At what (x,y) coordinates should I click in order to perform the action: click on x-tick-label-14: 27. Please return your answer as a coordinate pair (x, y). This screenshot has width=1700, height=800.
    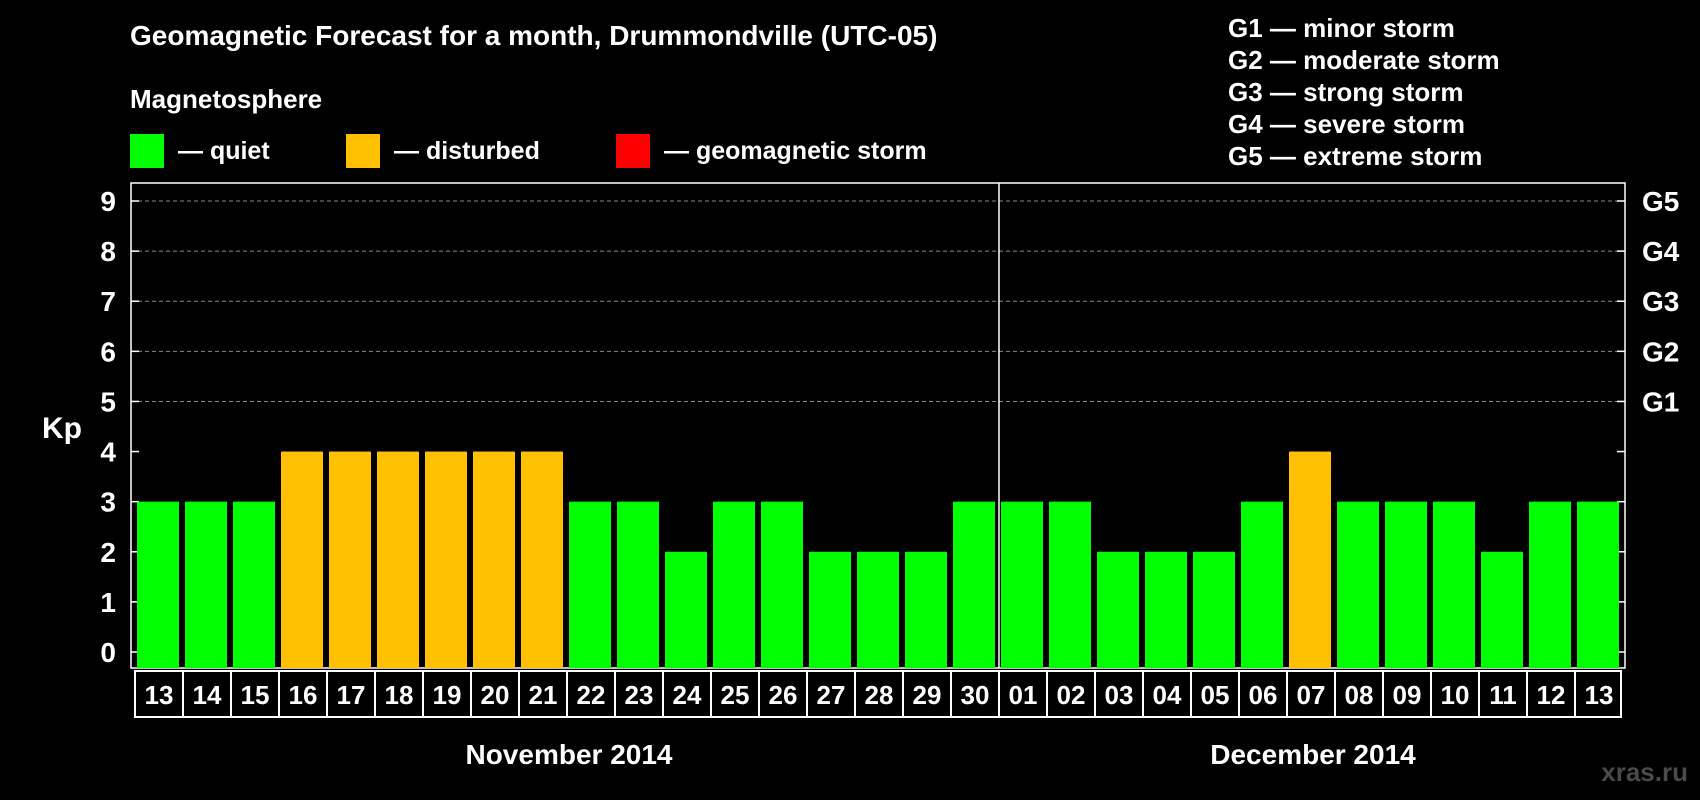
    Looking at the image, I should click on (831, 695).